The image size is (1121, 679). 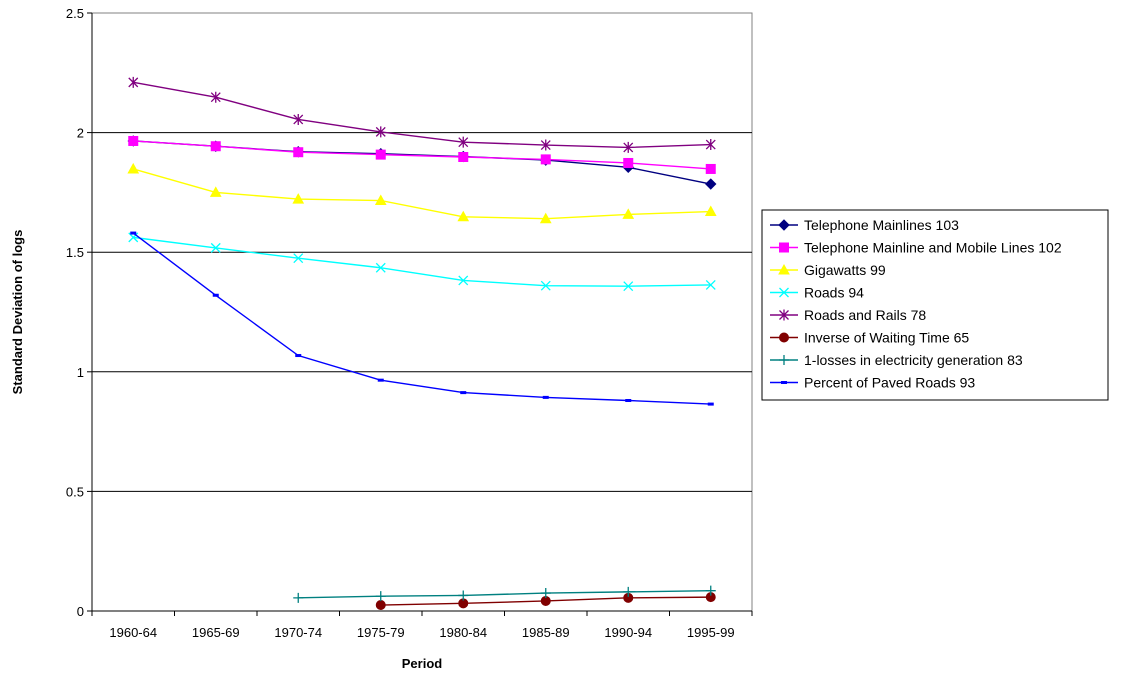 What do you see at coordinates (886, 338) in the screenshot?
I see `legend-label: Inverse of Waiting Time 65` at bounding box center [886, 338].